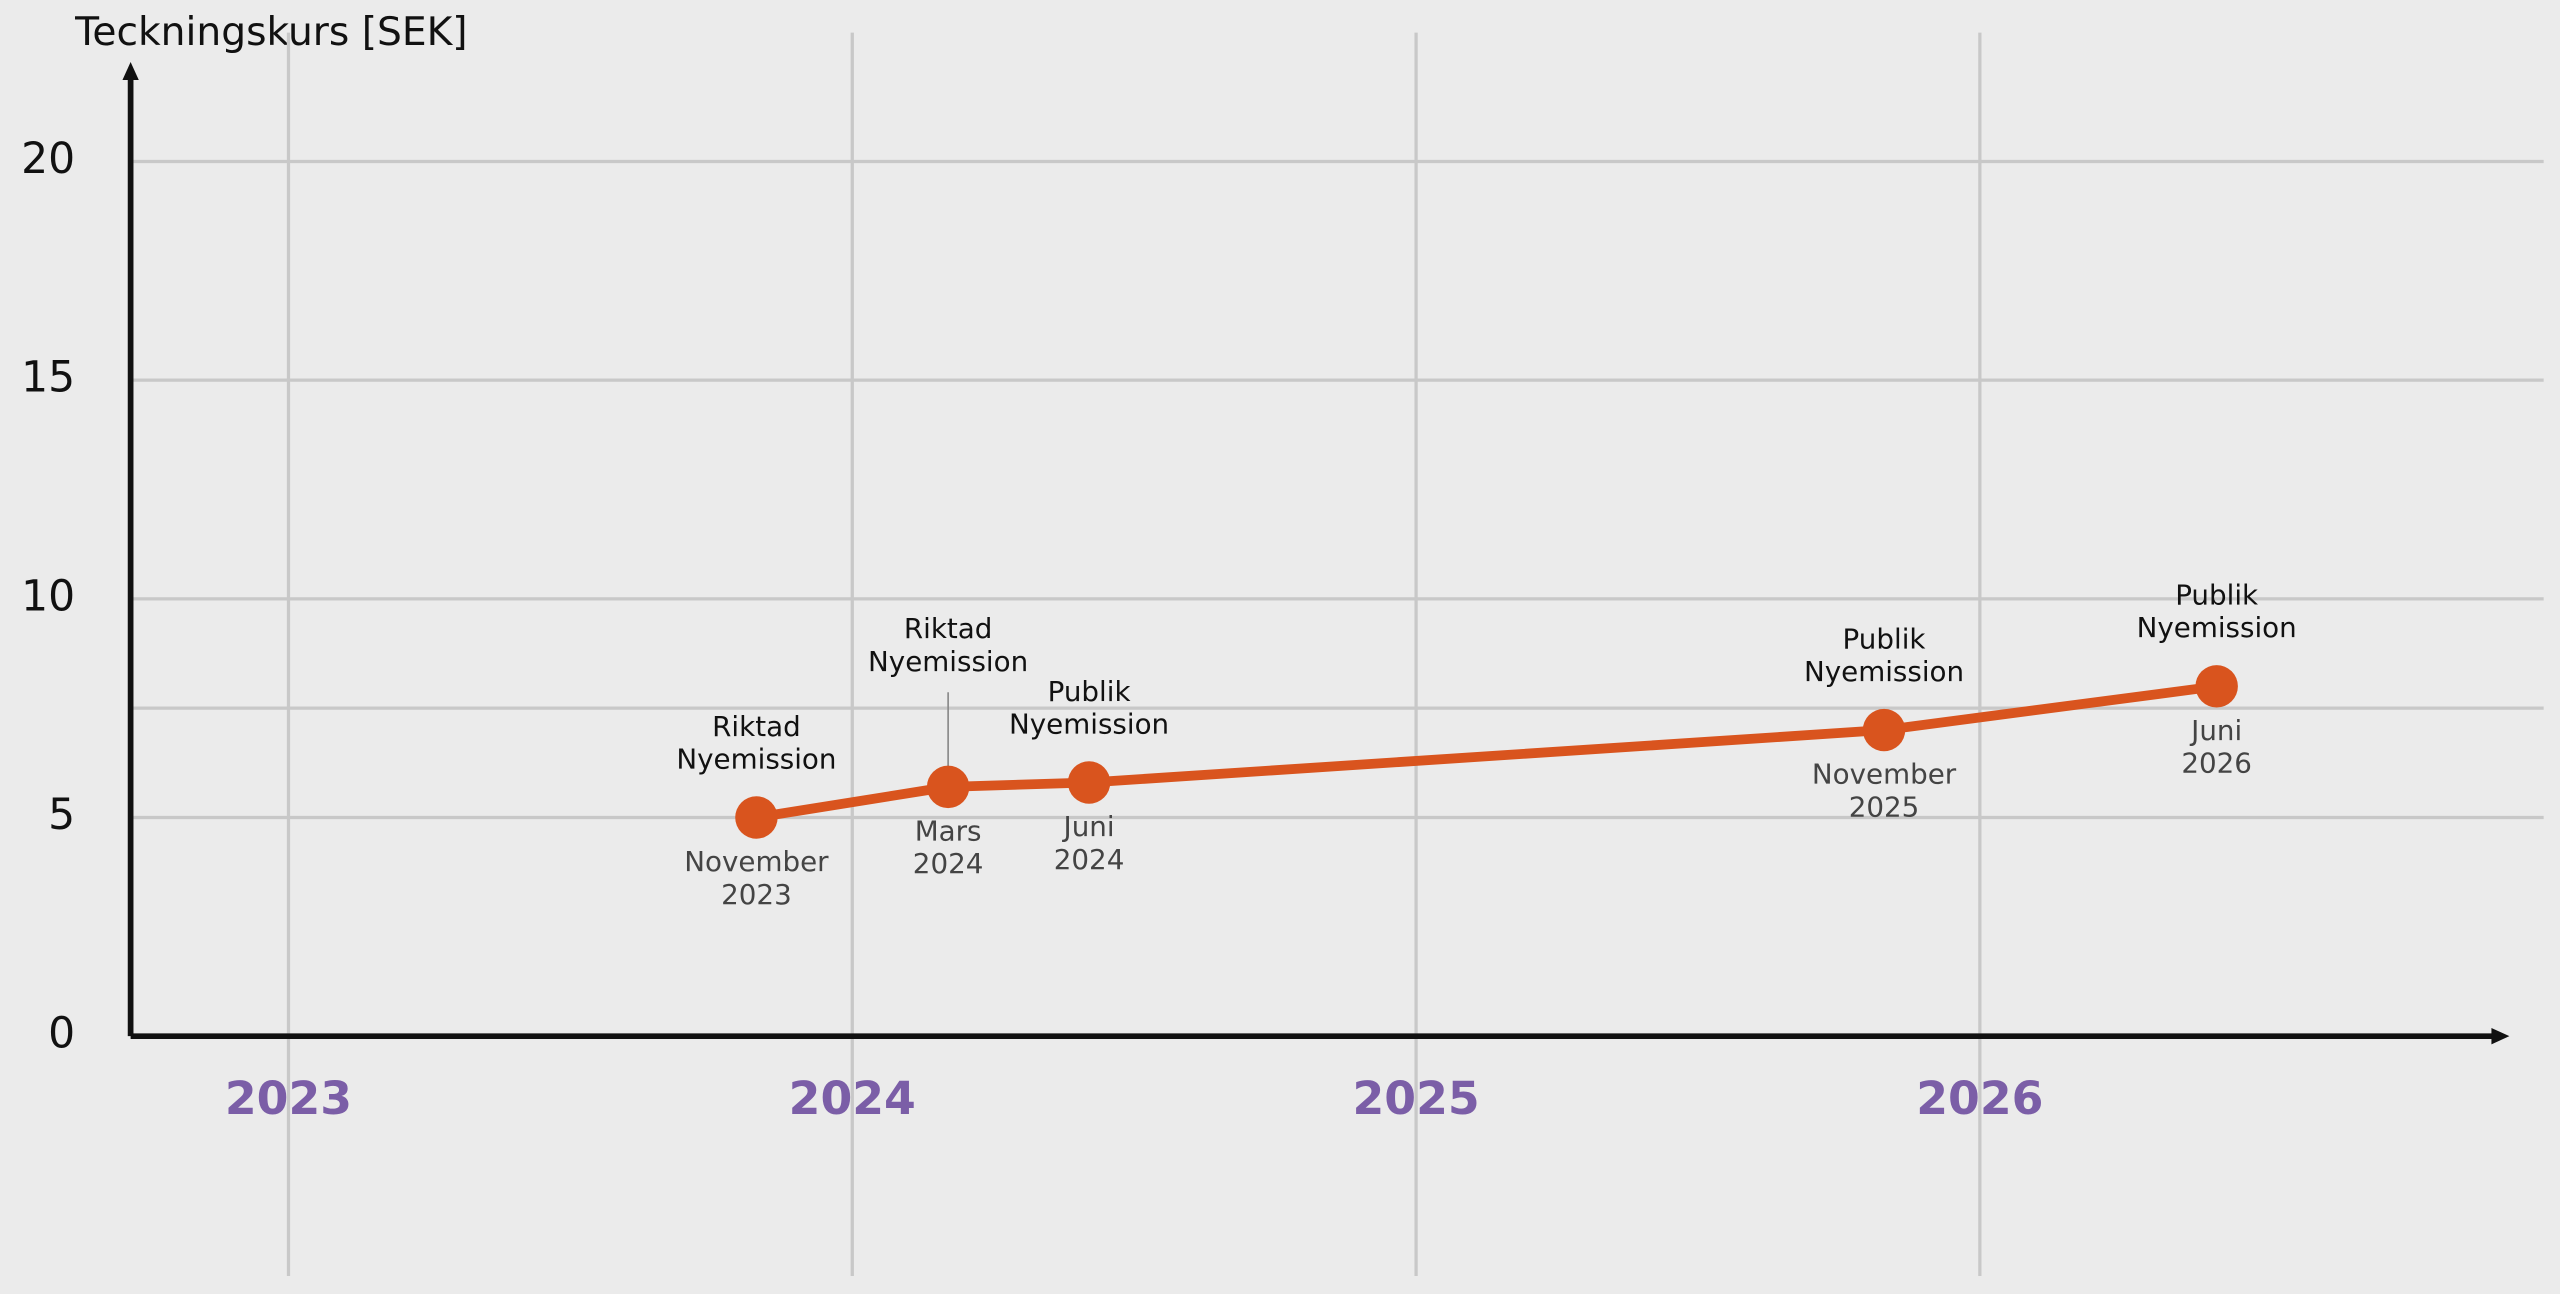 The image size is (2560, 1294). What do you see at coordinates (48, 596) in the screenshot?
I see `y-tick-label: 10` at bounding box center [48, 596].